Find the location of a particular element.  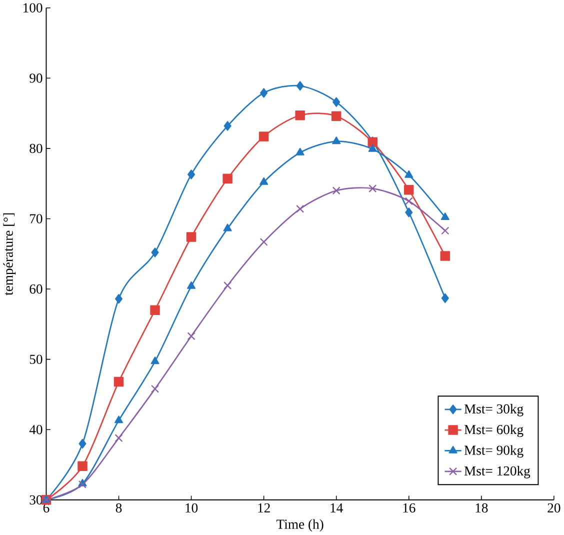

y-tick-label: 50 is located at coordinates (36, 359).